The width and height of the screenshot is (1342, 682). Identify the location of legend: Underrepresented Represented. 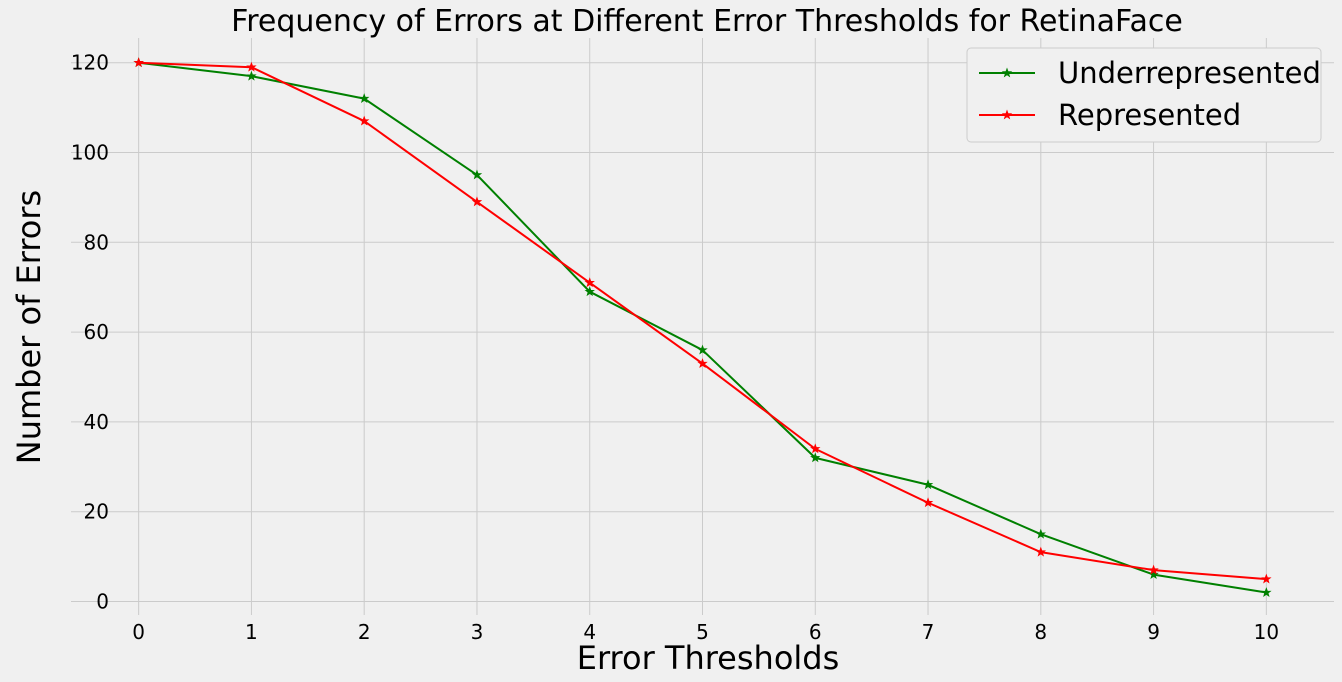
(1144, 95).